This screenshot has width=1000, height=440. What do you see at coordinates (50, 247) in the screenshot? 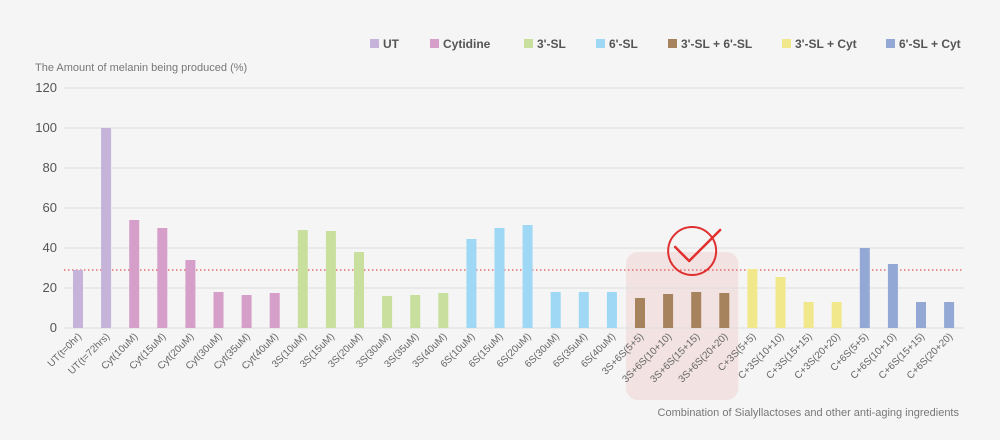
I see `y-tick-label: 40` at bounding box center [50, 247].